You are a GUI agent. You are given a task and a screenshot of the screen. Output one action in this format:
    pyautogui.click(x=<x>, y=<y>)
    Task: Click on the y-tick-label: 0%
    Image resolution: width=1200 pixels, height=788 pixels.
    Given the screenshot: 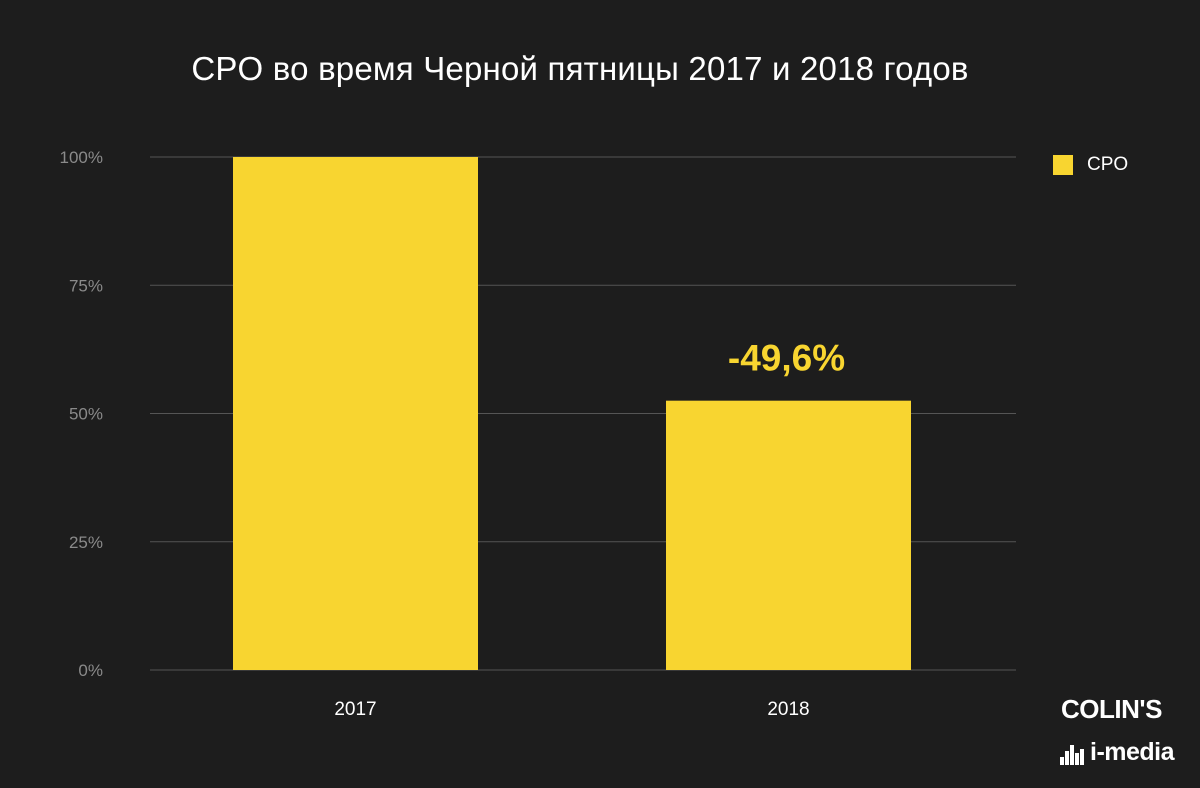 What is the action you would take?
    pyautogui.click(x=90, y=670)
    